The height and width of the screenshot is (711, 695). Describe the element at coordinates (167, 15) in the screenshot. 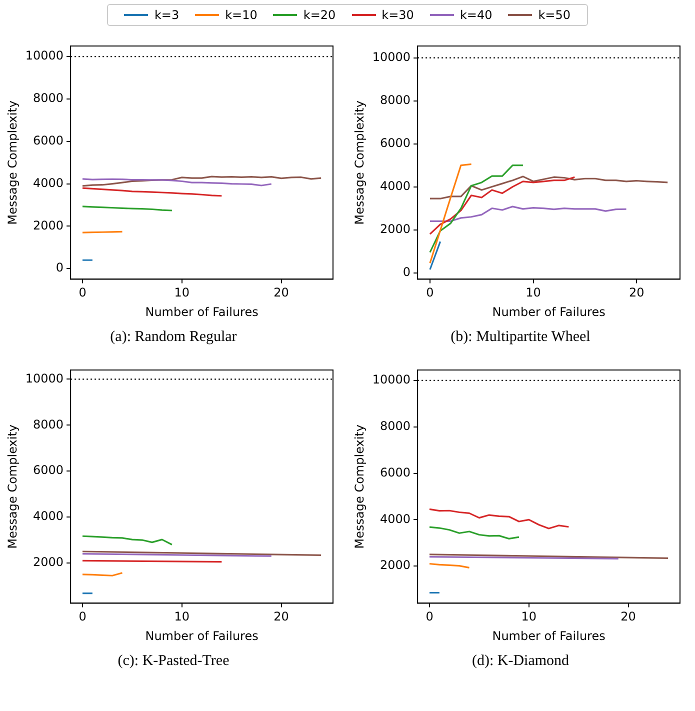

I see `legend-label: k=3` at that location.